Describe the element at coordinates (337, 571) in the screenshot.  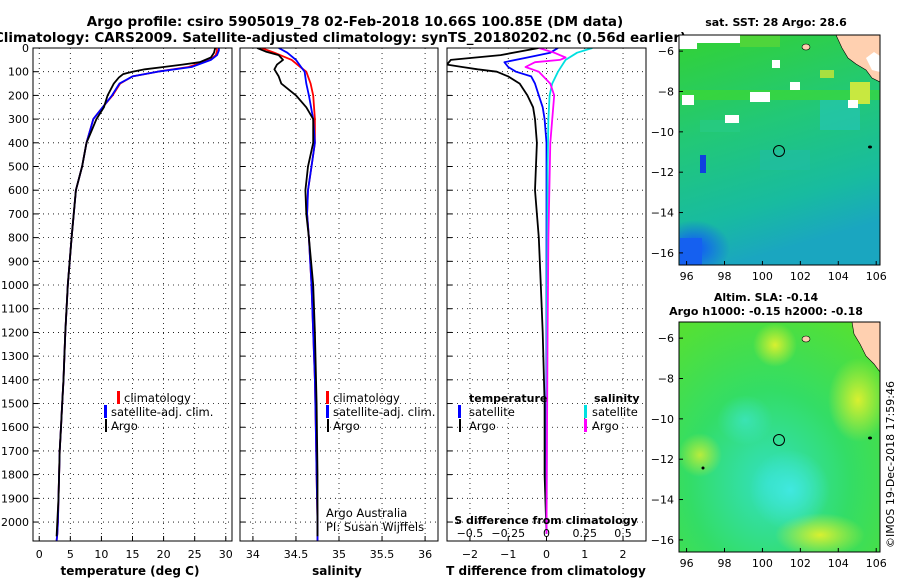
I see `salinity-xlabel: salinity` at that location.